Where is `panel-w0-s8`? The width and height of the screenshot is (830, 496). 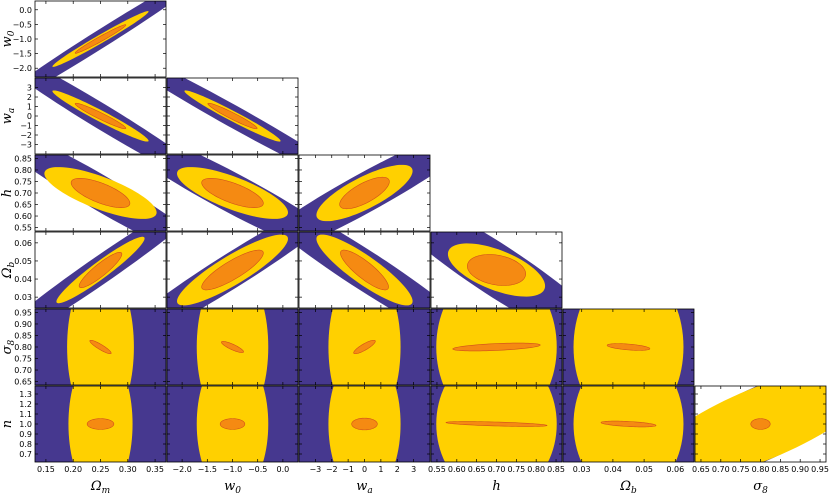 panel-w0-s8 is located at coordinates (232, 347).